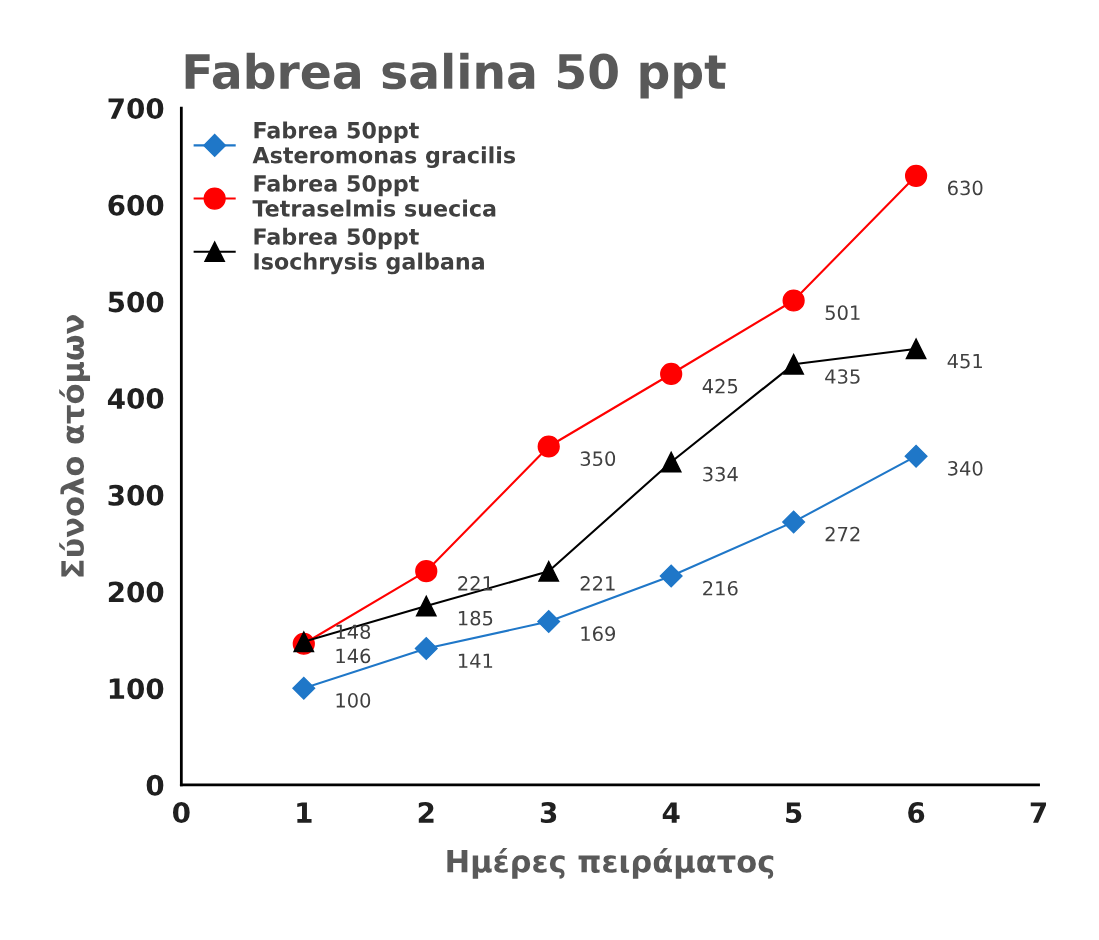 This screenshot has width=1099, height=940. Describe the element at coordinates (964, 361) in the screenshot. I see `data-label: 451` at that location.